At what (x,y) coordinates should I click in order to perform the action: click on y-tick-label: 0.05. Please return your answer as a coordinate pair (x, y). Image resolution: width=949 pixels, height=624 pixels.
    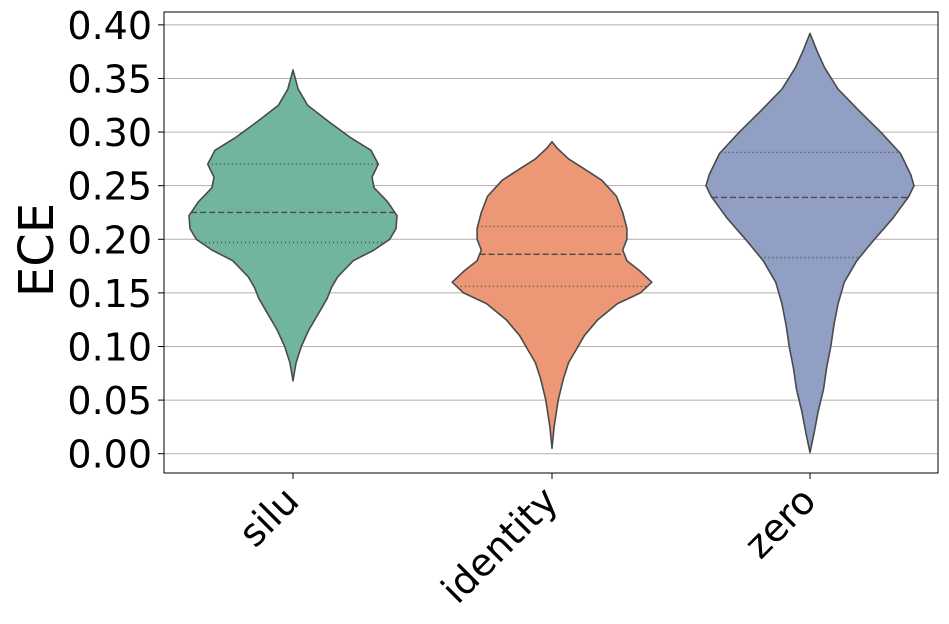
    Looking at the image, I should click on (109, 401).